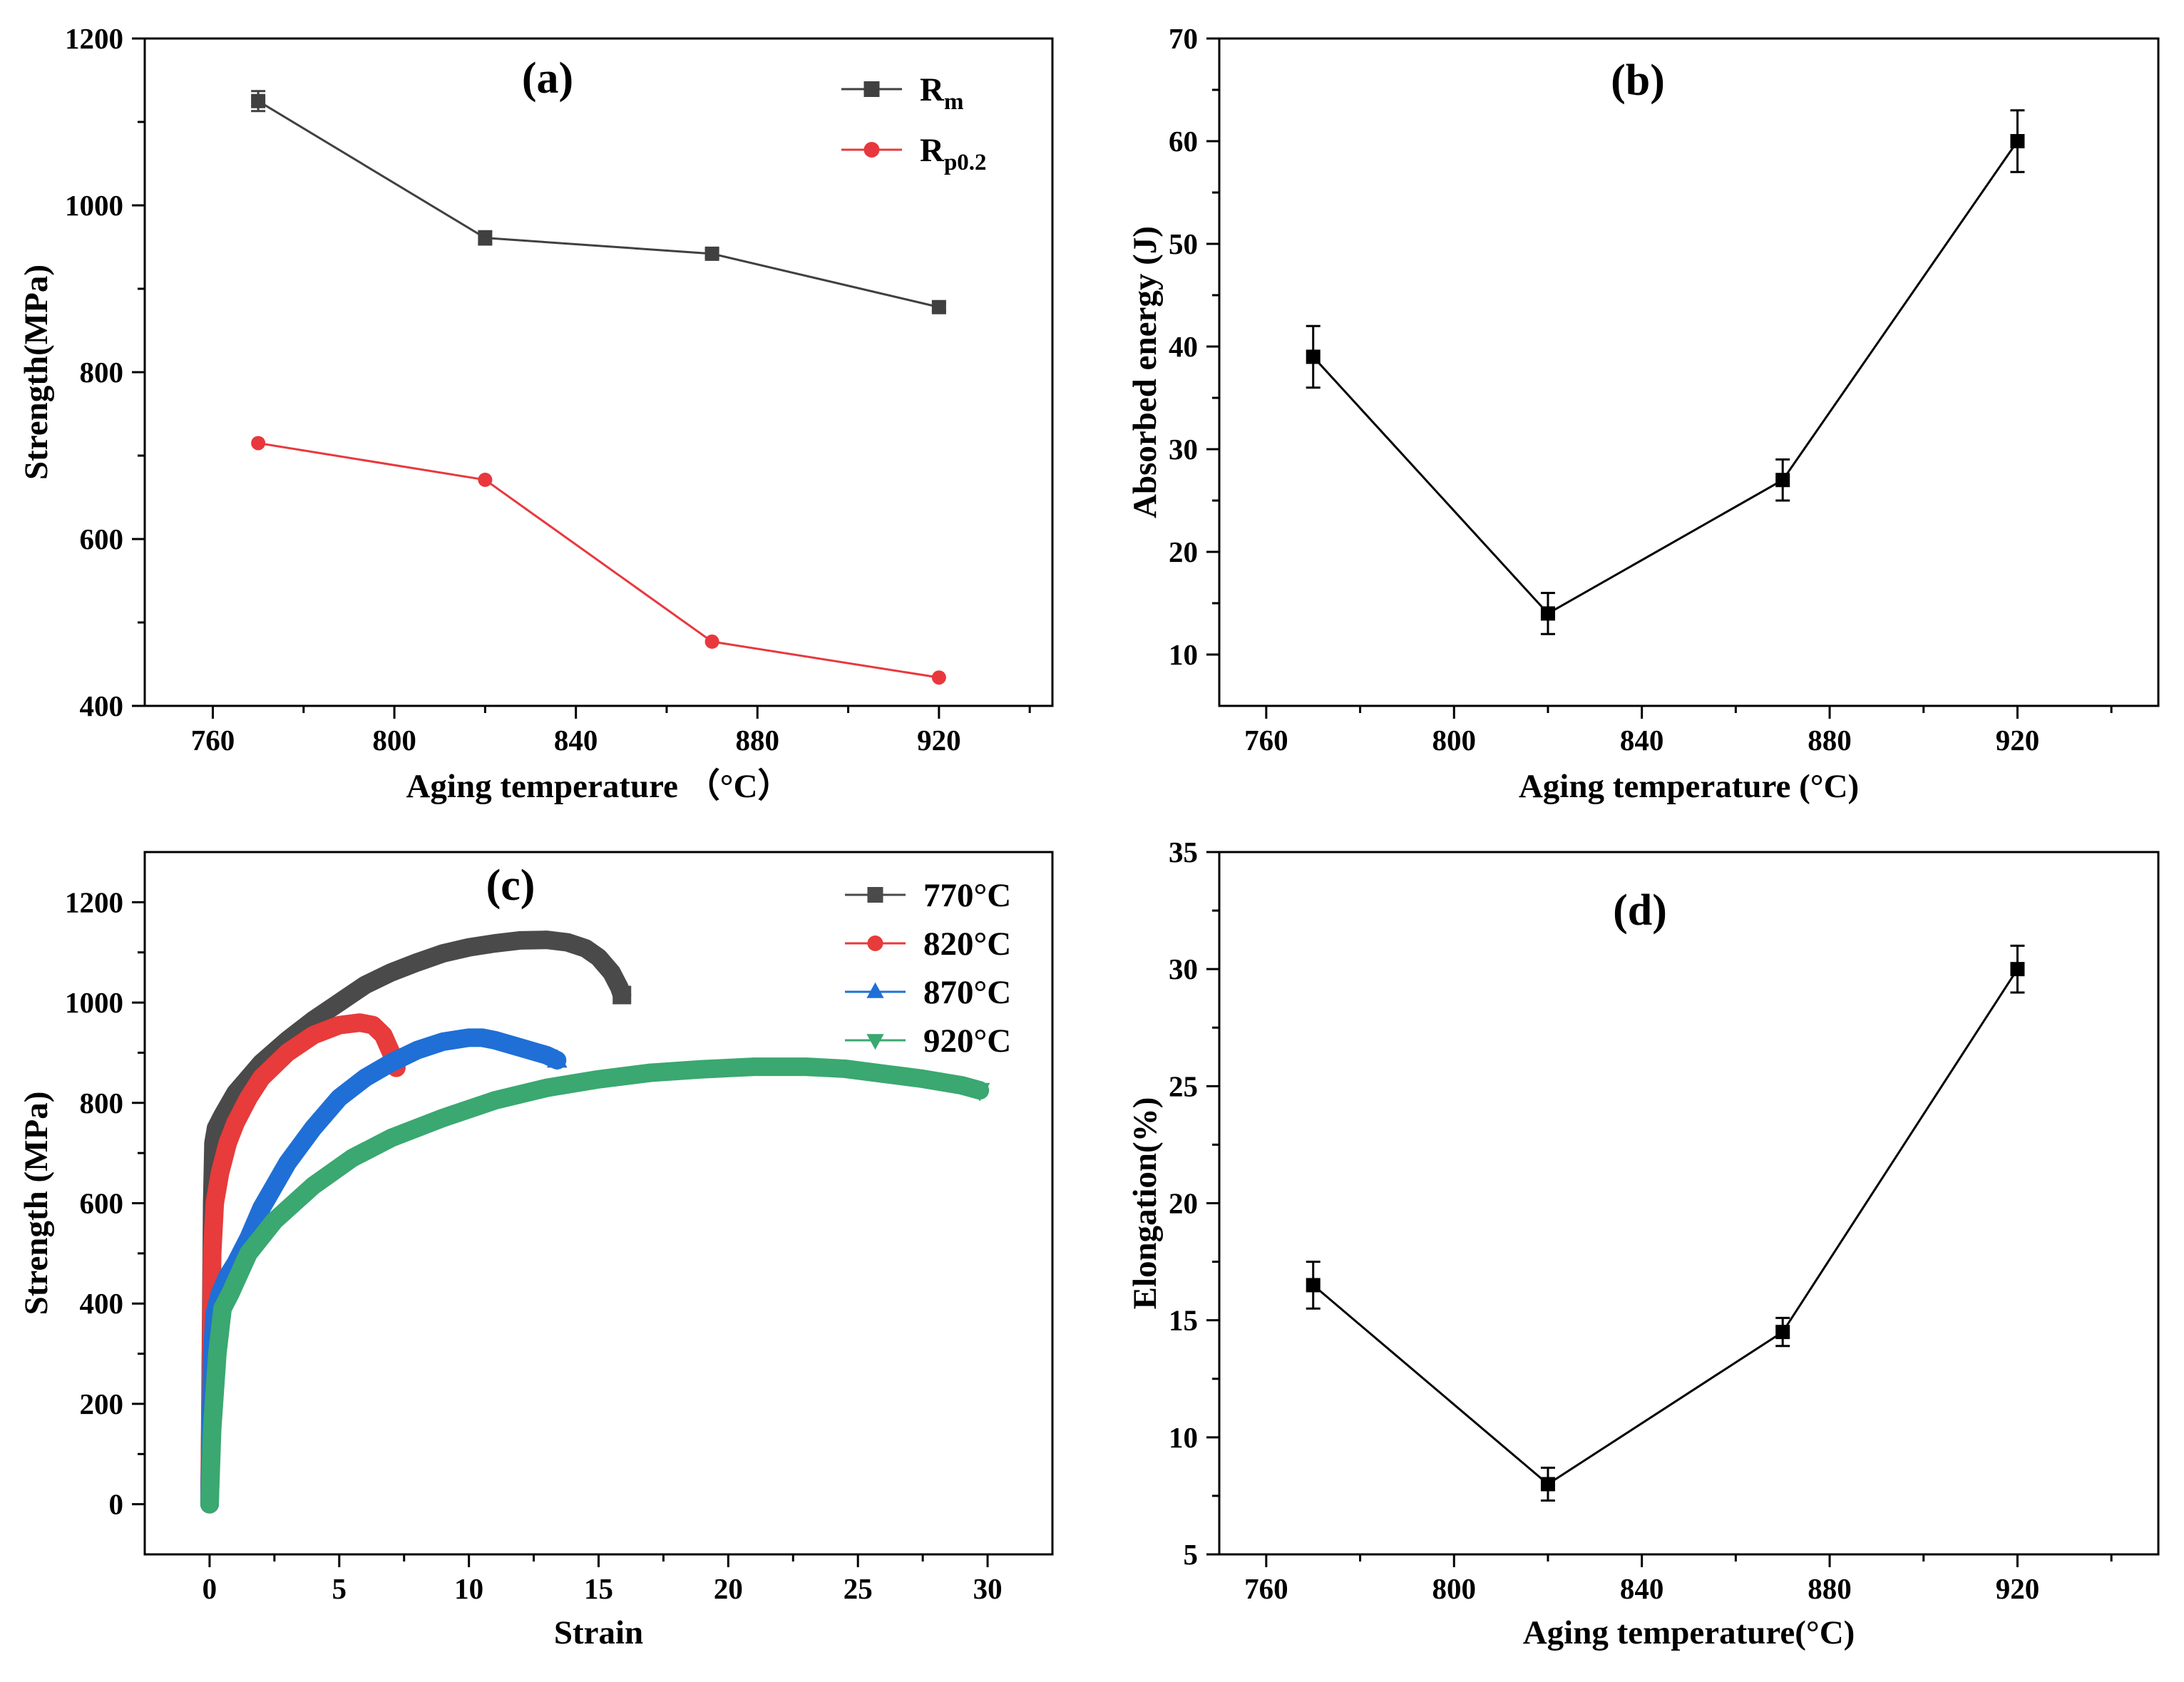 This screenshot has width=2184, height=1682. What do you see at coordinates (339, 1588) in the screenshot?
I see `x-tick-label: 5` at bounding box center [339, 1588].